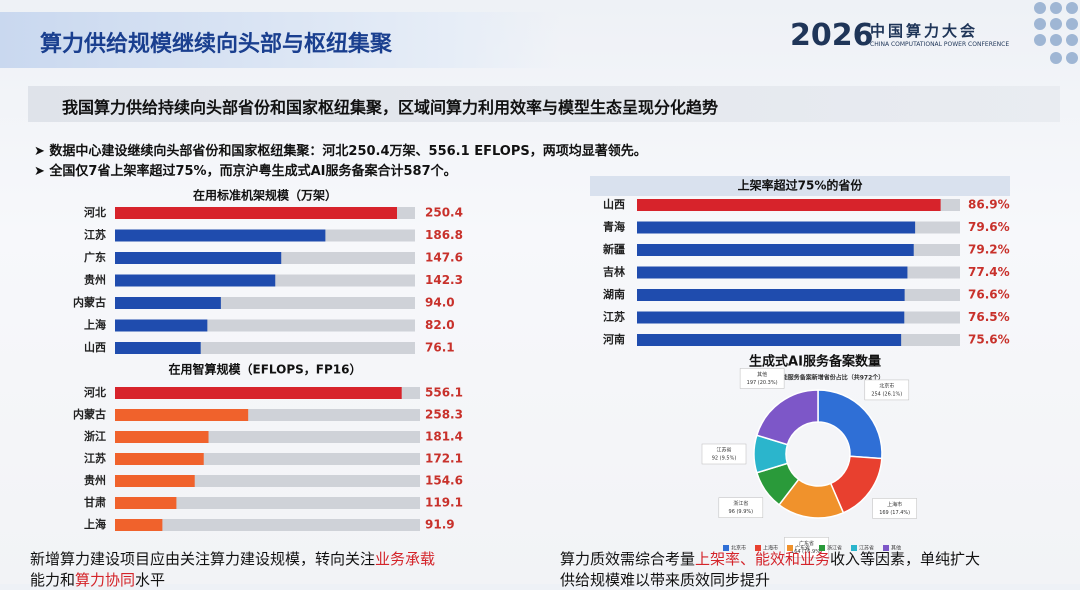 This screenshot has height=590, width=1080. What do you see at coordinates (95, 257) in the screenshot?
I see `category-label: 广东` at bounding box center [95, 257].